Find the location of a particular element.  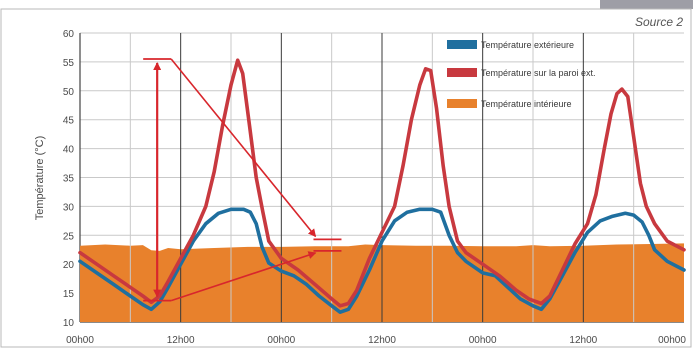

y-tick-label: 10 is located at coordinates (69, 323).